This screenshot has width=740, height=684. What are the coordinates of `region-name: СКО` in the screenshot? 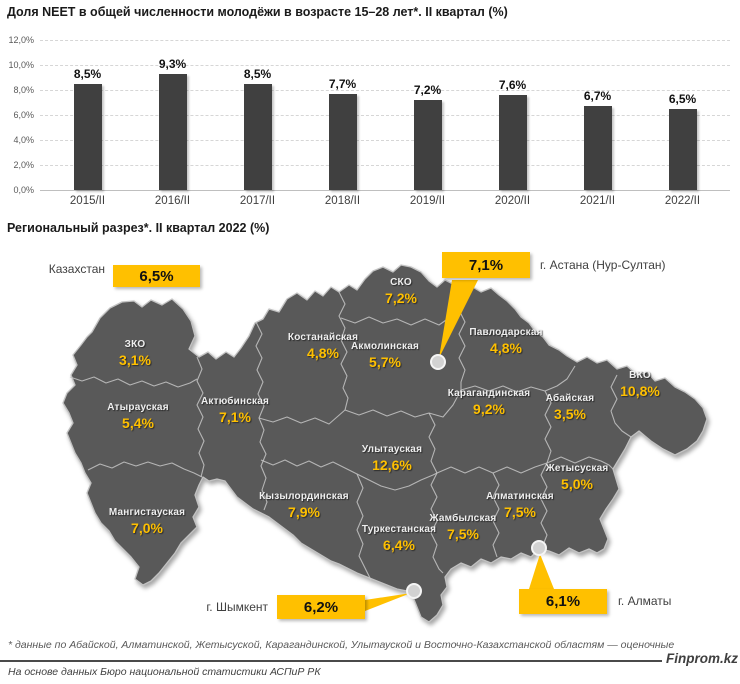 It's located at (401, 282).